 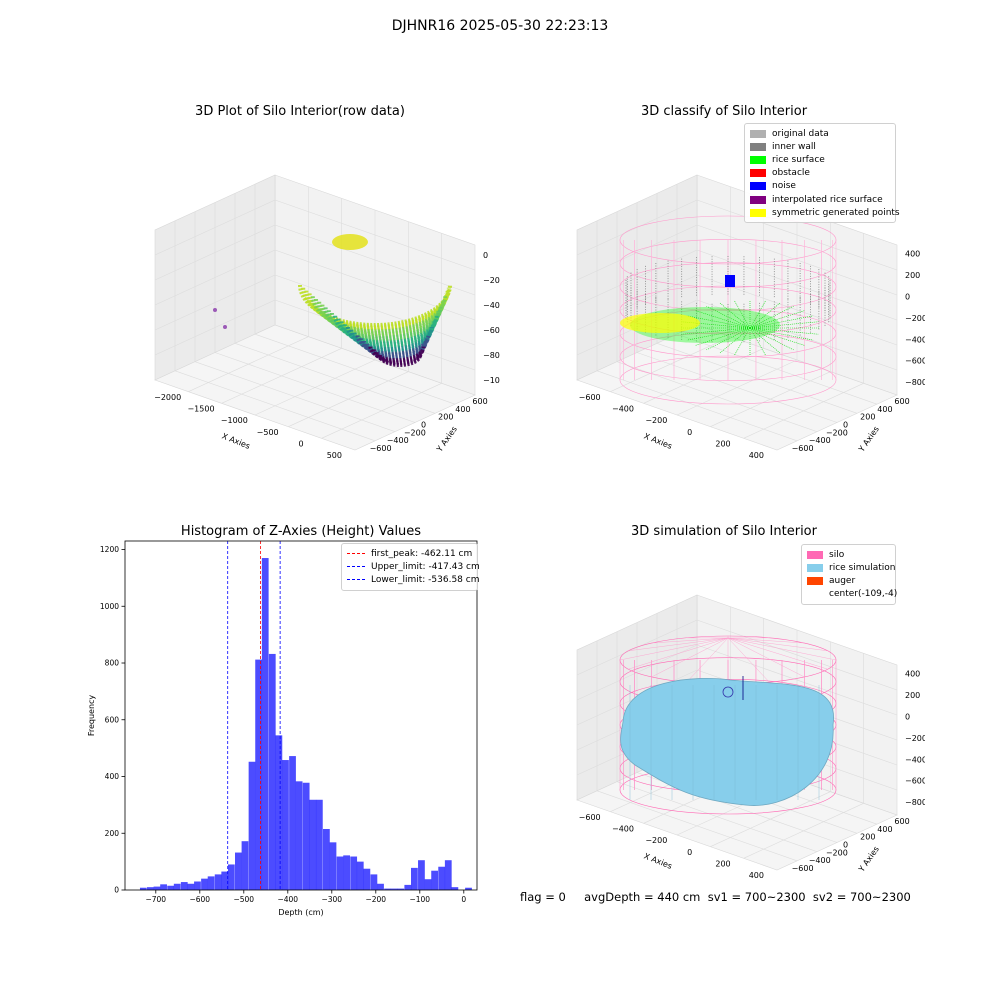 What do you see at coordinates (798, 159) in the screenshot?
I see `legend-label: rice surface` at bounding box center [798, 159].